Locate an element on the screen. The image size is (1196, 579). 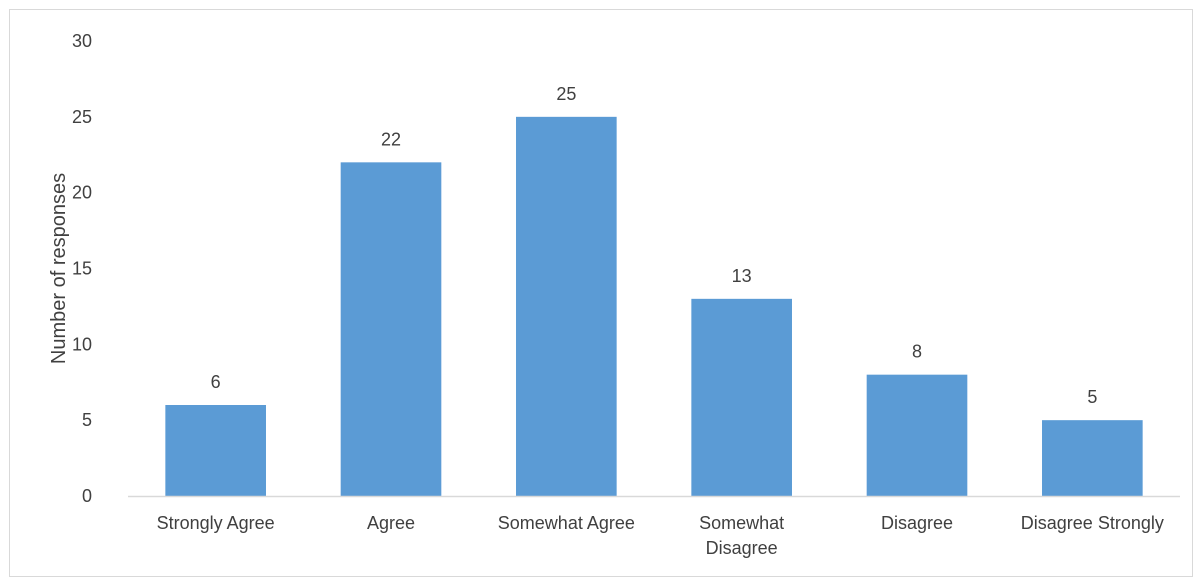
data-label: 13 is located at coordinates (742, 276).